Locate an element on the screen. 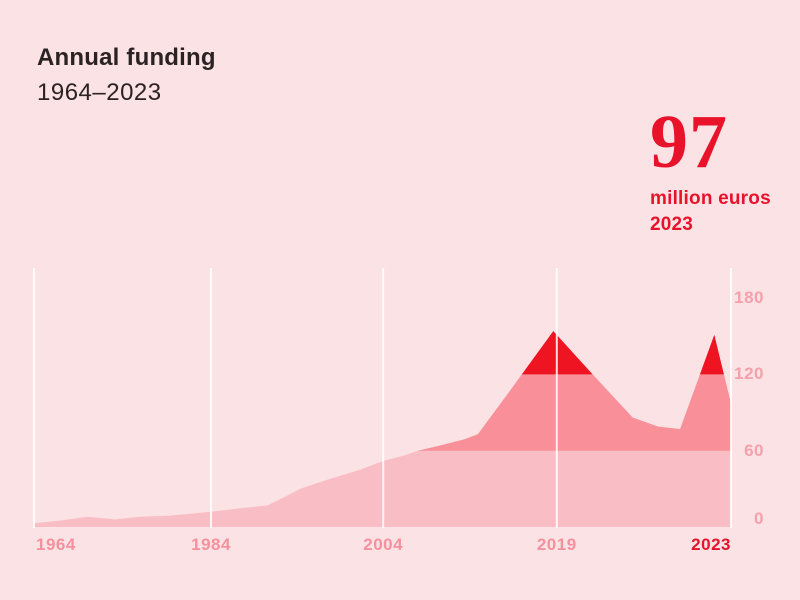 The image size is (800, 600). y-axis-label-120: 120 is located at coordinates (749, 374).